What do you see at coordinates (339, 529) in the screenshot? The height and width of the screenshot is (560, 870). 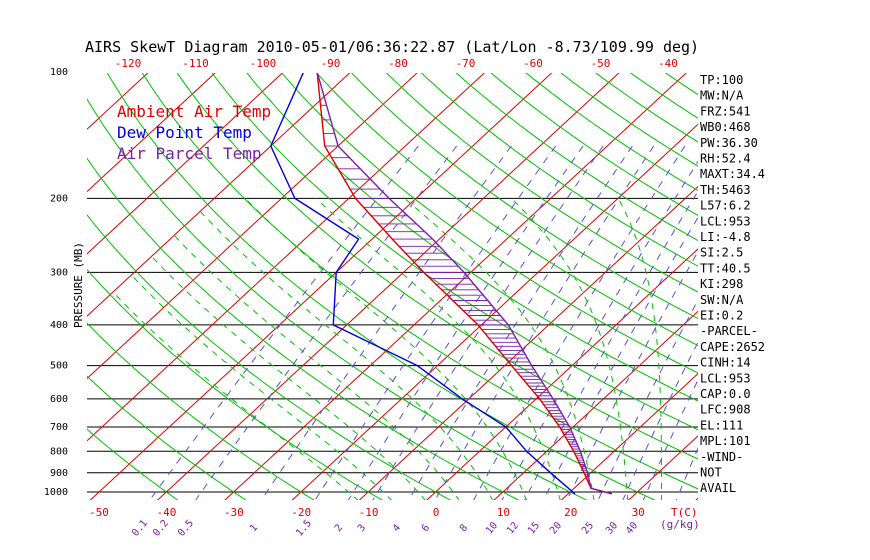 I see `mixing-ratio-tick-label: 2` at bounding box center [339, 529].